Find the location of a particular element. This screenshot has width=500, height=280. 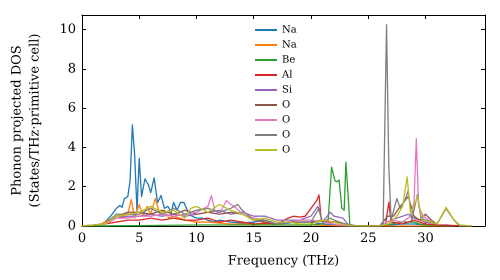

x-tick-label: 10 is located at coordinates (196, 238).